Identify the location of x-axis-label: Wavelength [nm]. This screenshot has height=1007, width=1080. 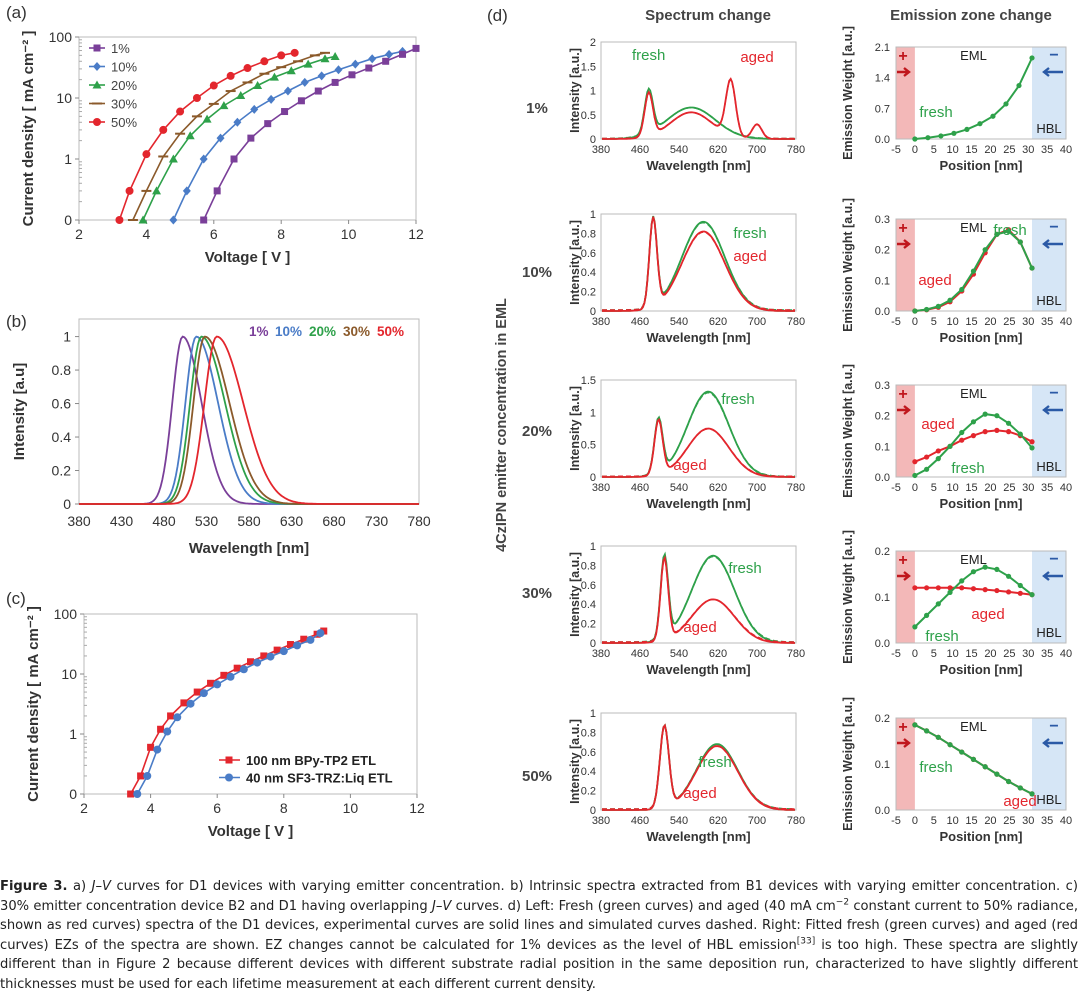
(698, 337).